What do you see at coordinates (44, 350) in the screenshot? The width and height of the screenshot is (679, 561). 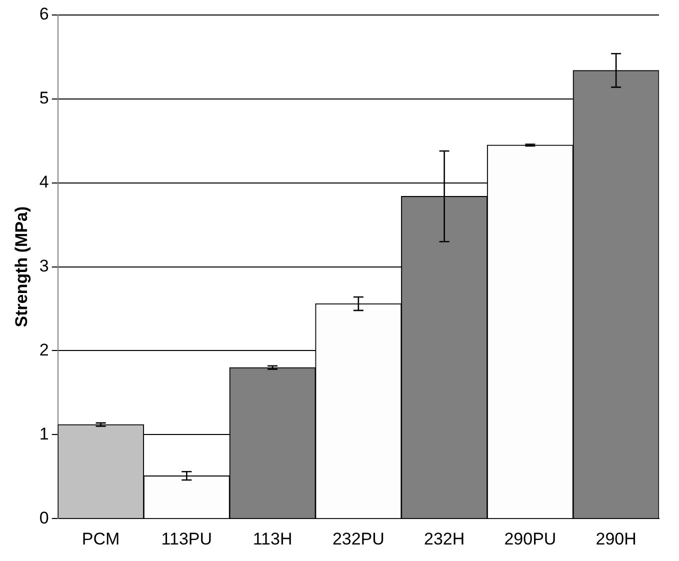 I see `y-tick-label: 2` at bounding box center [44, 350].